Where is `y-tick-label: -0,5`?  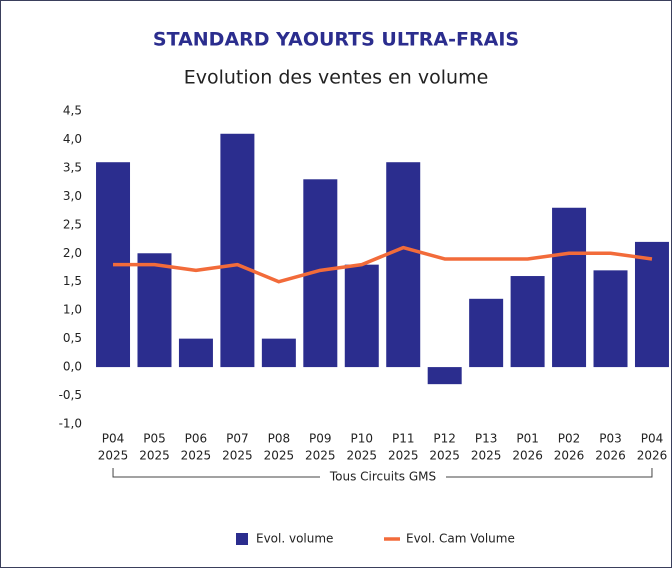 y-tick-label: -0,5 is located at coordinates (70, 395).